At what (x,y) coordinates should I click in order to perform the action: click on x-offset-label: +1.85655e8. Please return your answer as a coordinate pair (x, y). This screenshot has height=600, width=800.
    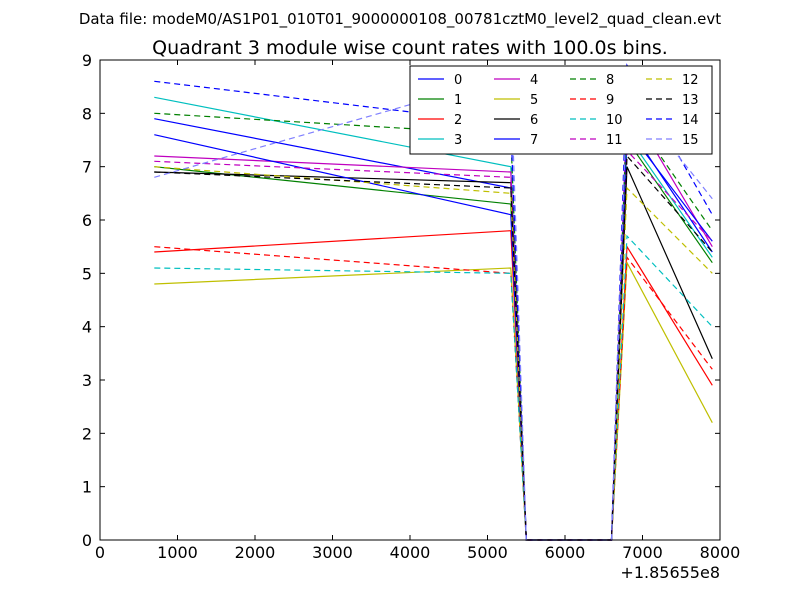
    Looking at the image, I should click on (670, 572).